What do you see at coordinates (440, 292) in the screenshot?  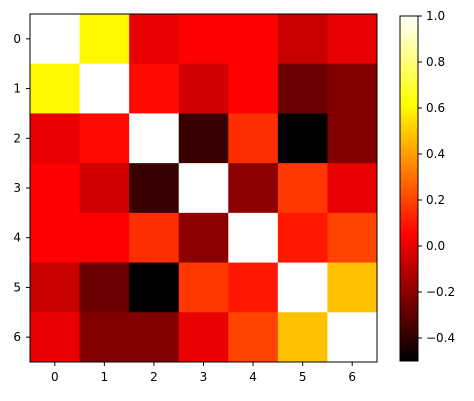 I see `colorbar-tick-label: −0.2` at bounding box center [440, 292].